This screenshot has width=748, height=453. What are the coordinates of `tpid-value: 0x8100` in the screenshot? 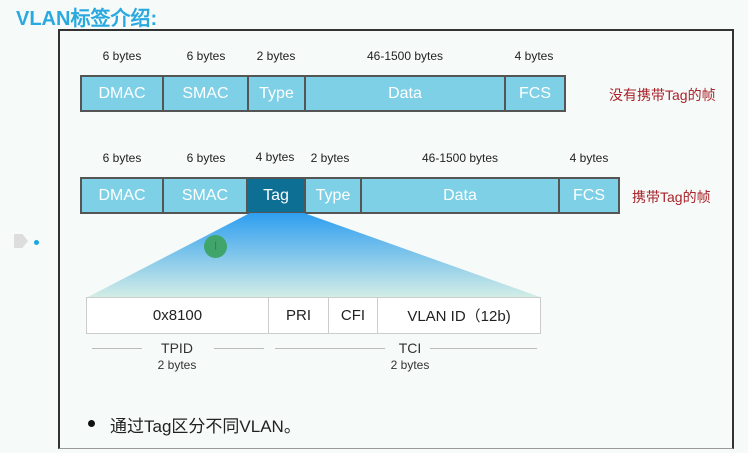 It's located at (177, 315).